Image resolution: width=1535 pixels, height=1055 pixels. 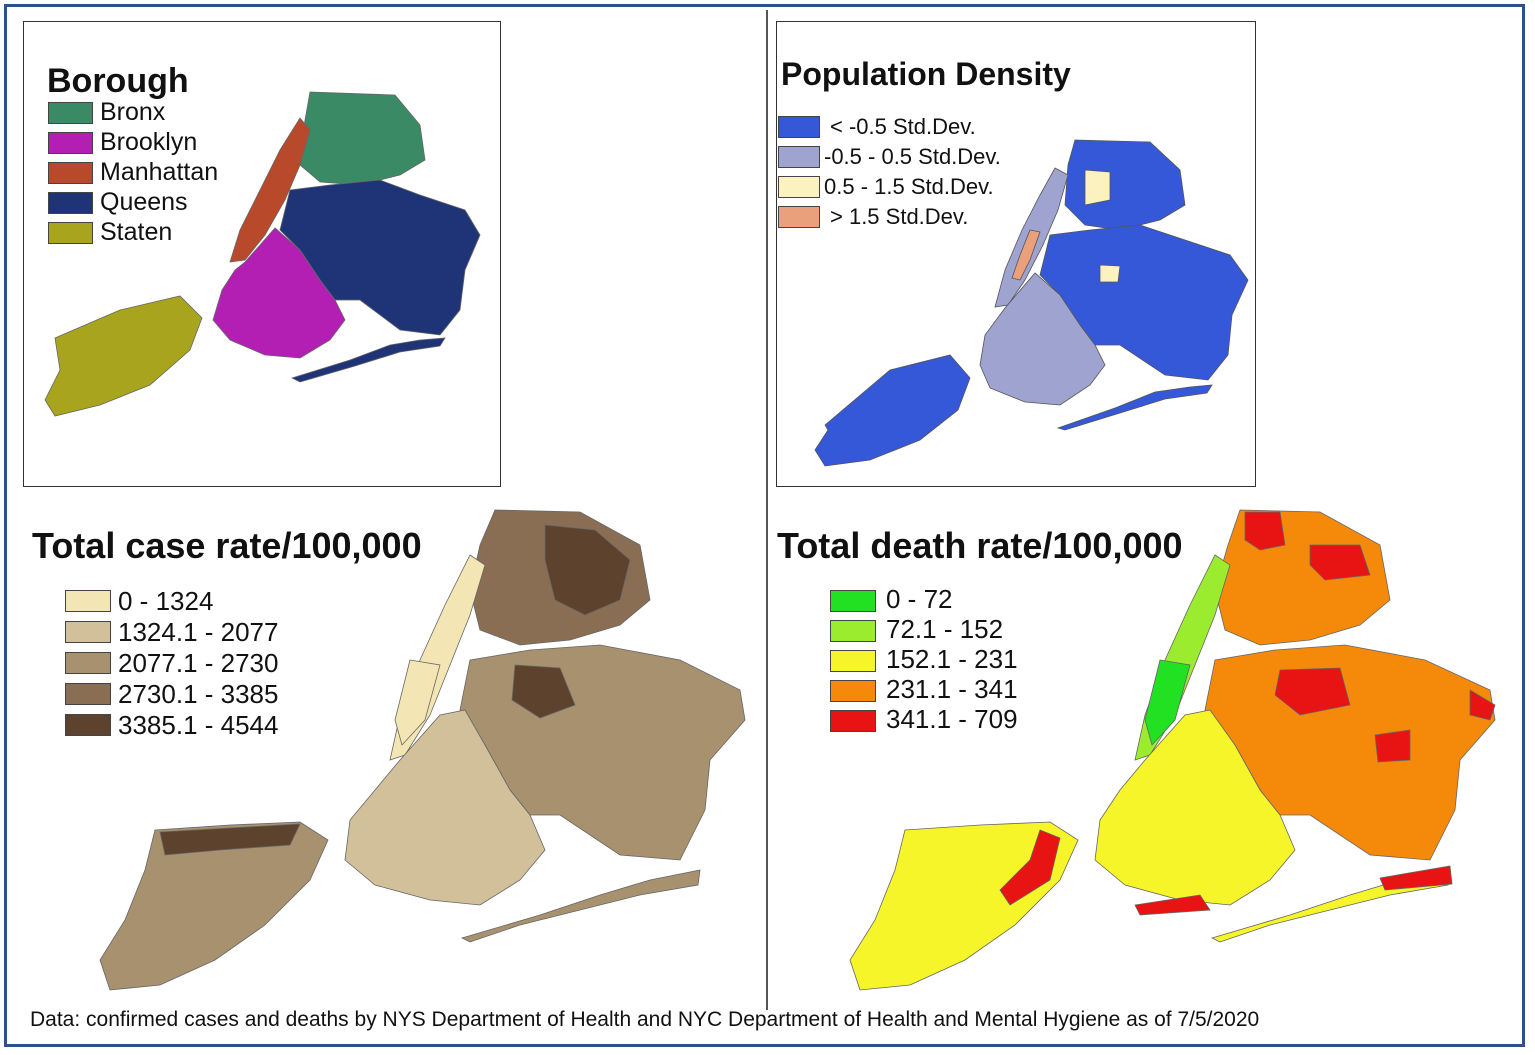 What do you see at coordinates (892, 410) in the screenshot?
I see `density-staten-region` at bounding box center [892, 410].